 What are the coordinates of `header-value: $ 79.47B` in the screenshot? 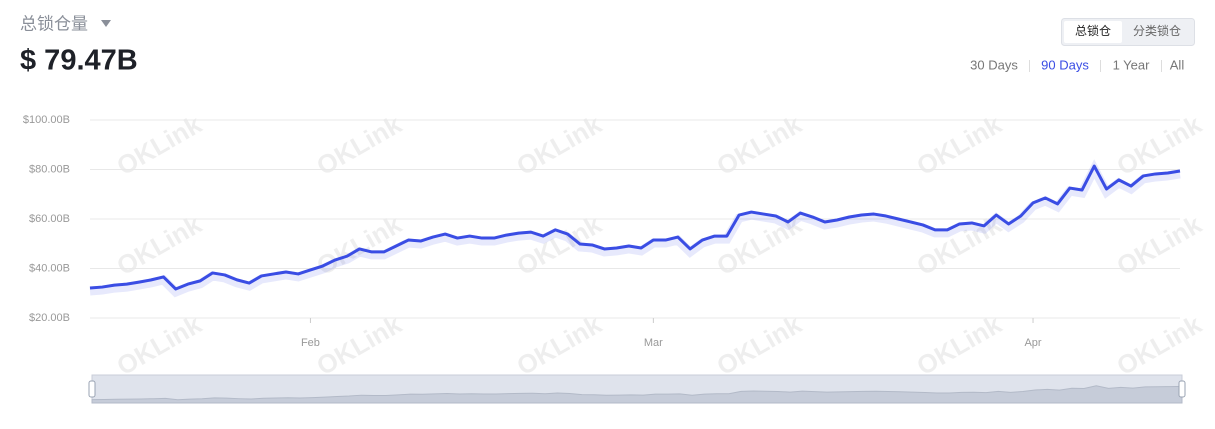 It's located at (79, 61).